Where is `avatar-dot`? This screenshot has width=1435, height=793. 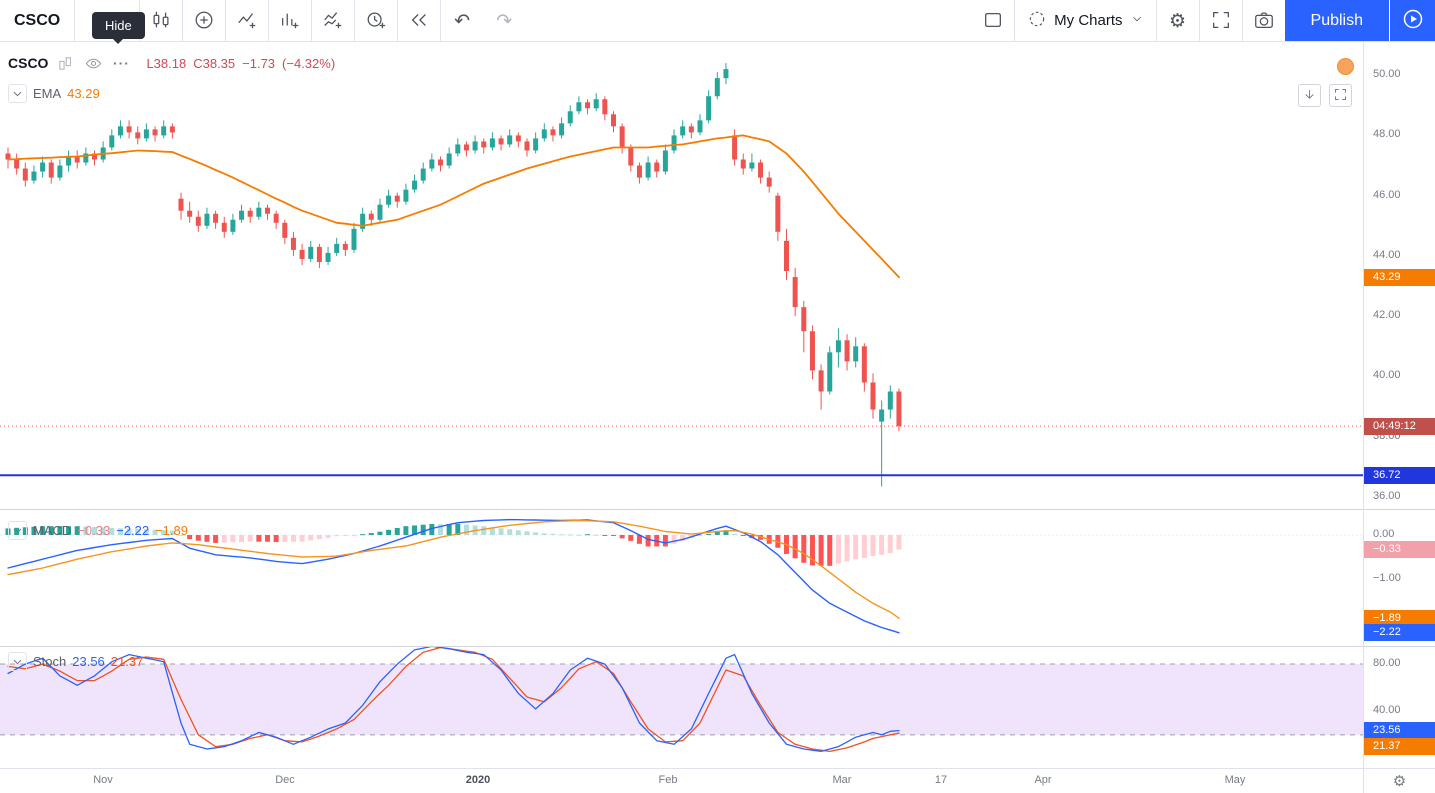 avatar-dot is located at coordinates (1345, 66).